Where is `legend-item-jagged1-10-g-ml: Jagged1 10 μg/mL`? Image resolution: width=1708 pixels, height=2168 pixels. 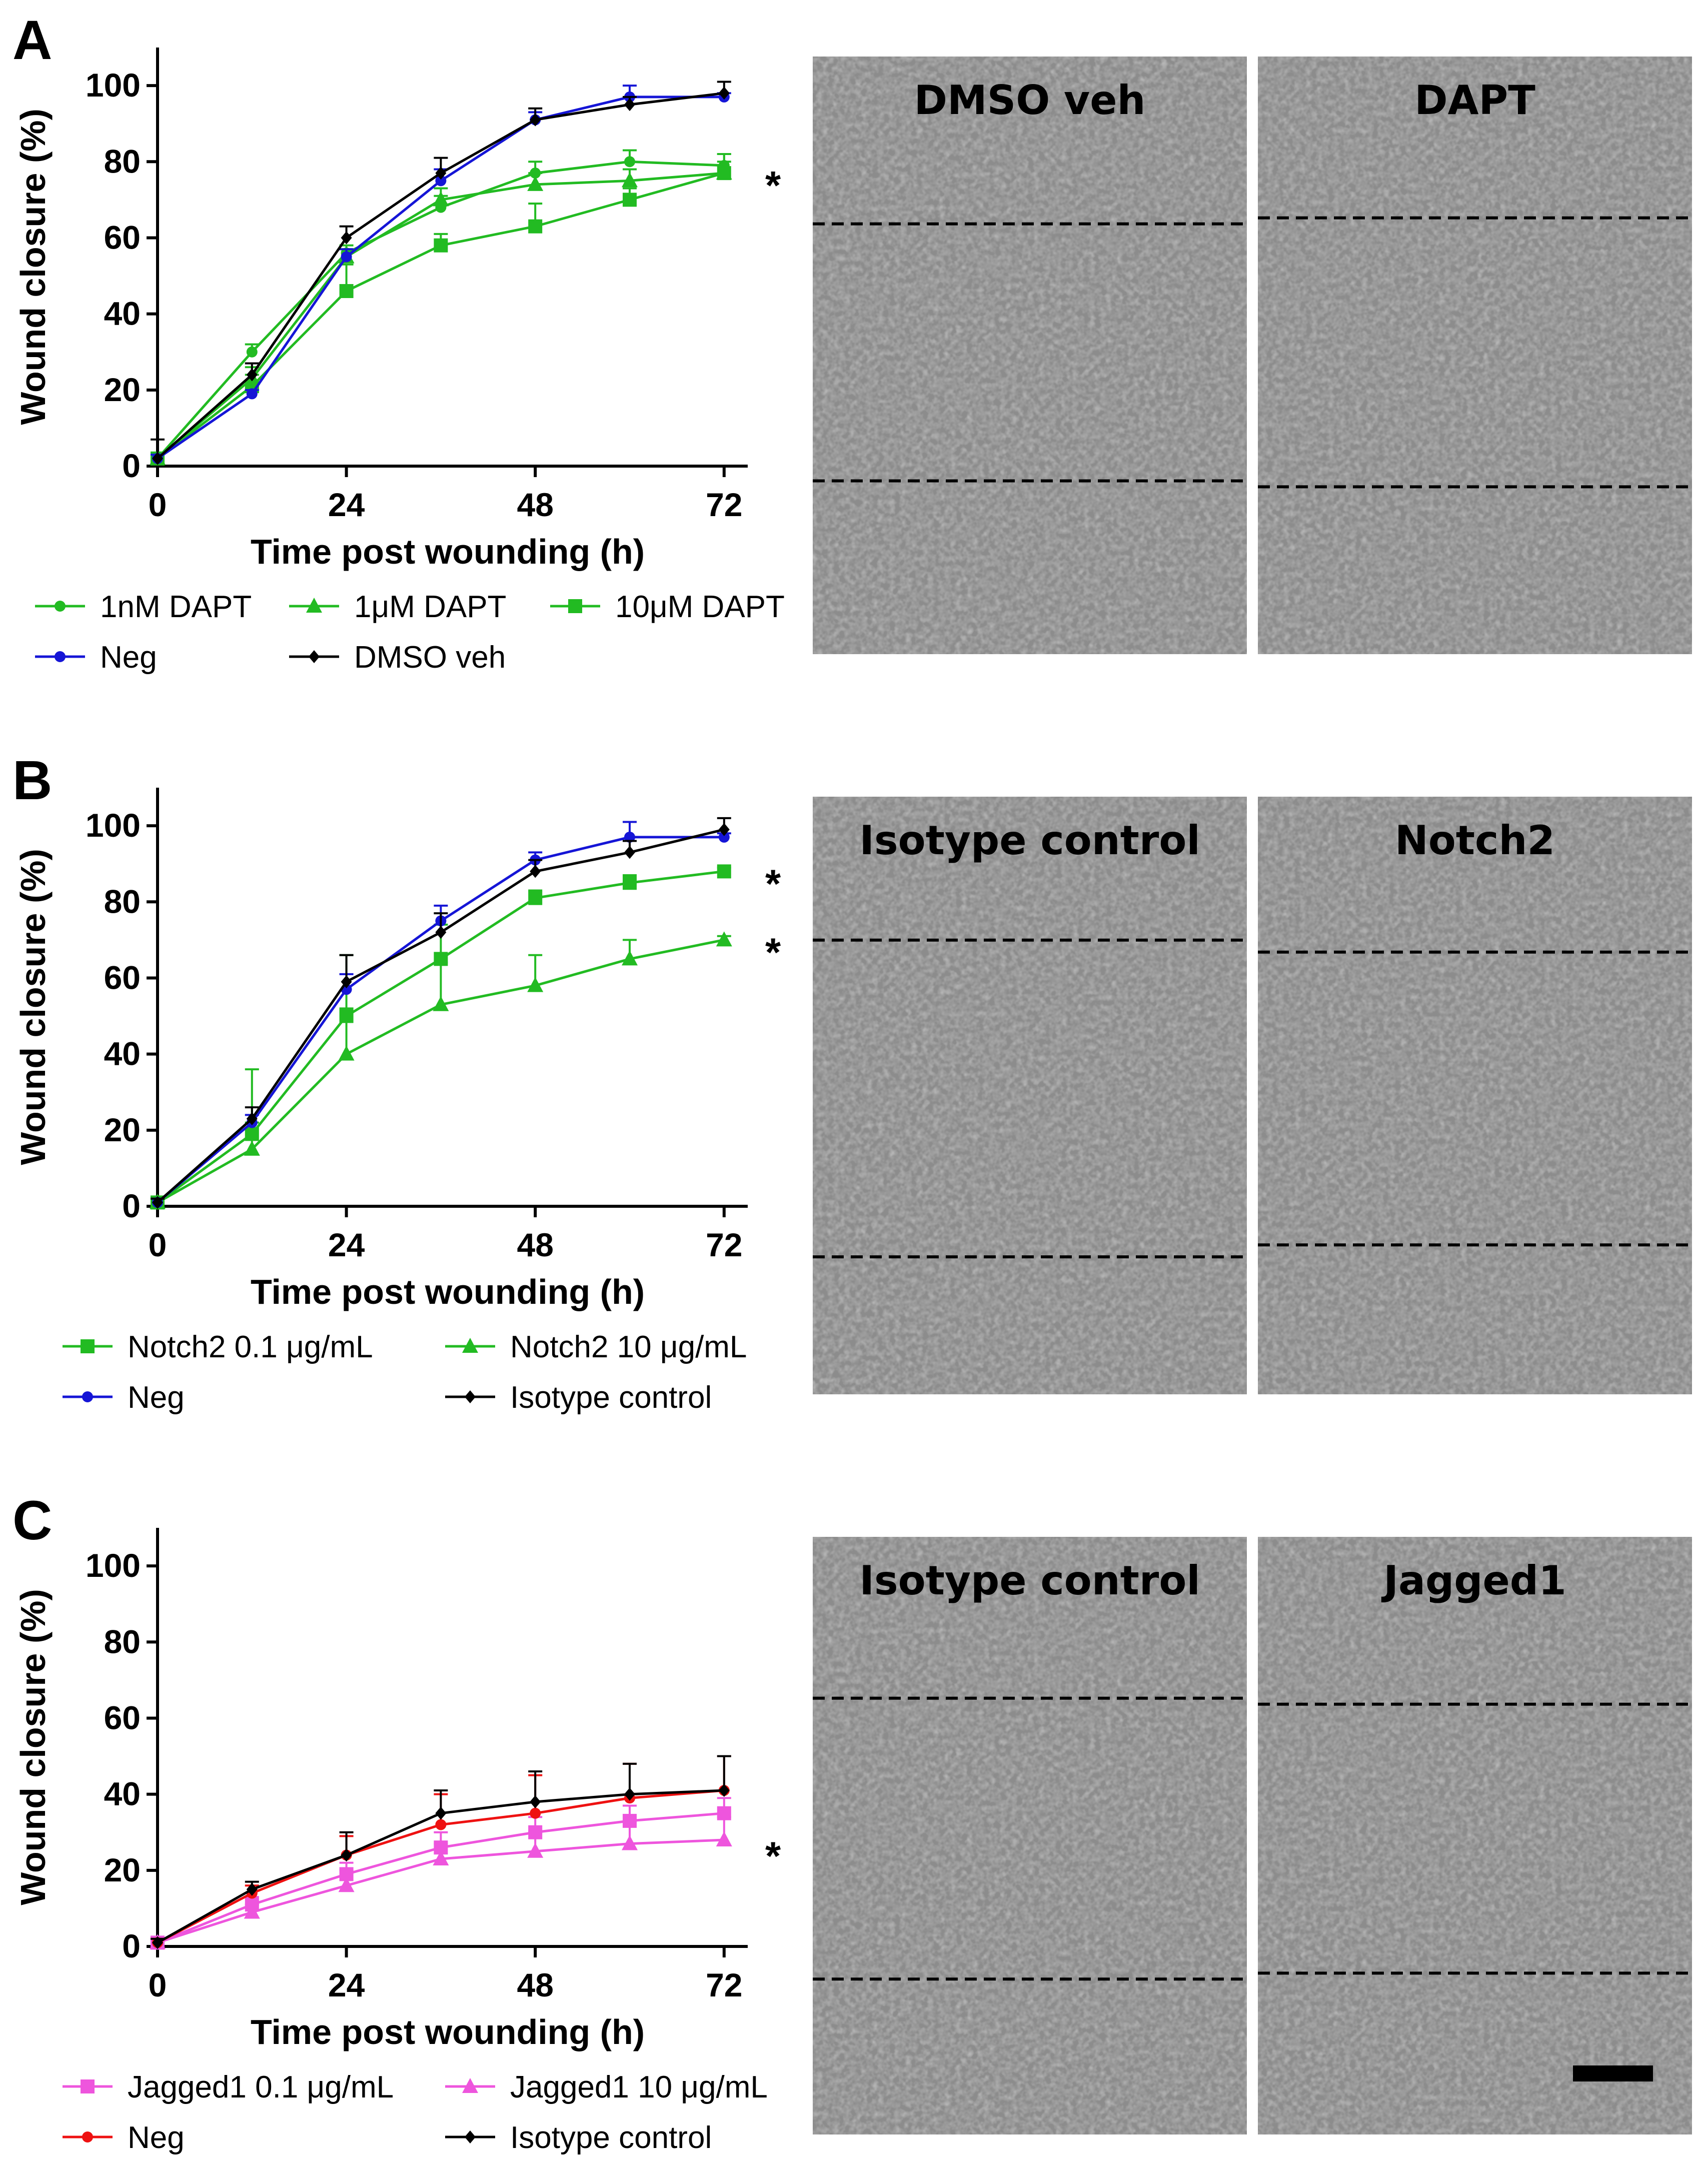 legend-item-jagged1-10-g-ml: Jagged1 10 μg/mL is located at coordinates (606, 2087).